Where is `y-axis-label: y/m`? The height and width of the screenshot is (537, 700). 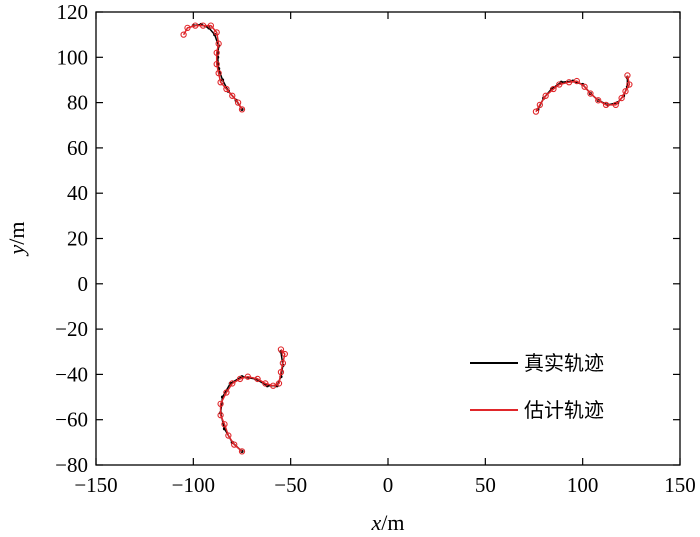
y-axis-label: y/m is located at coordinates (16, 239).